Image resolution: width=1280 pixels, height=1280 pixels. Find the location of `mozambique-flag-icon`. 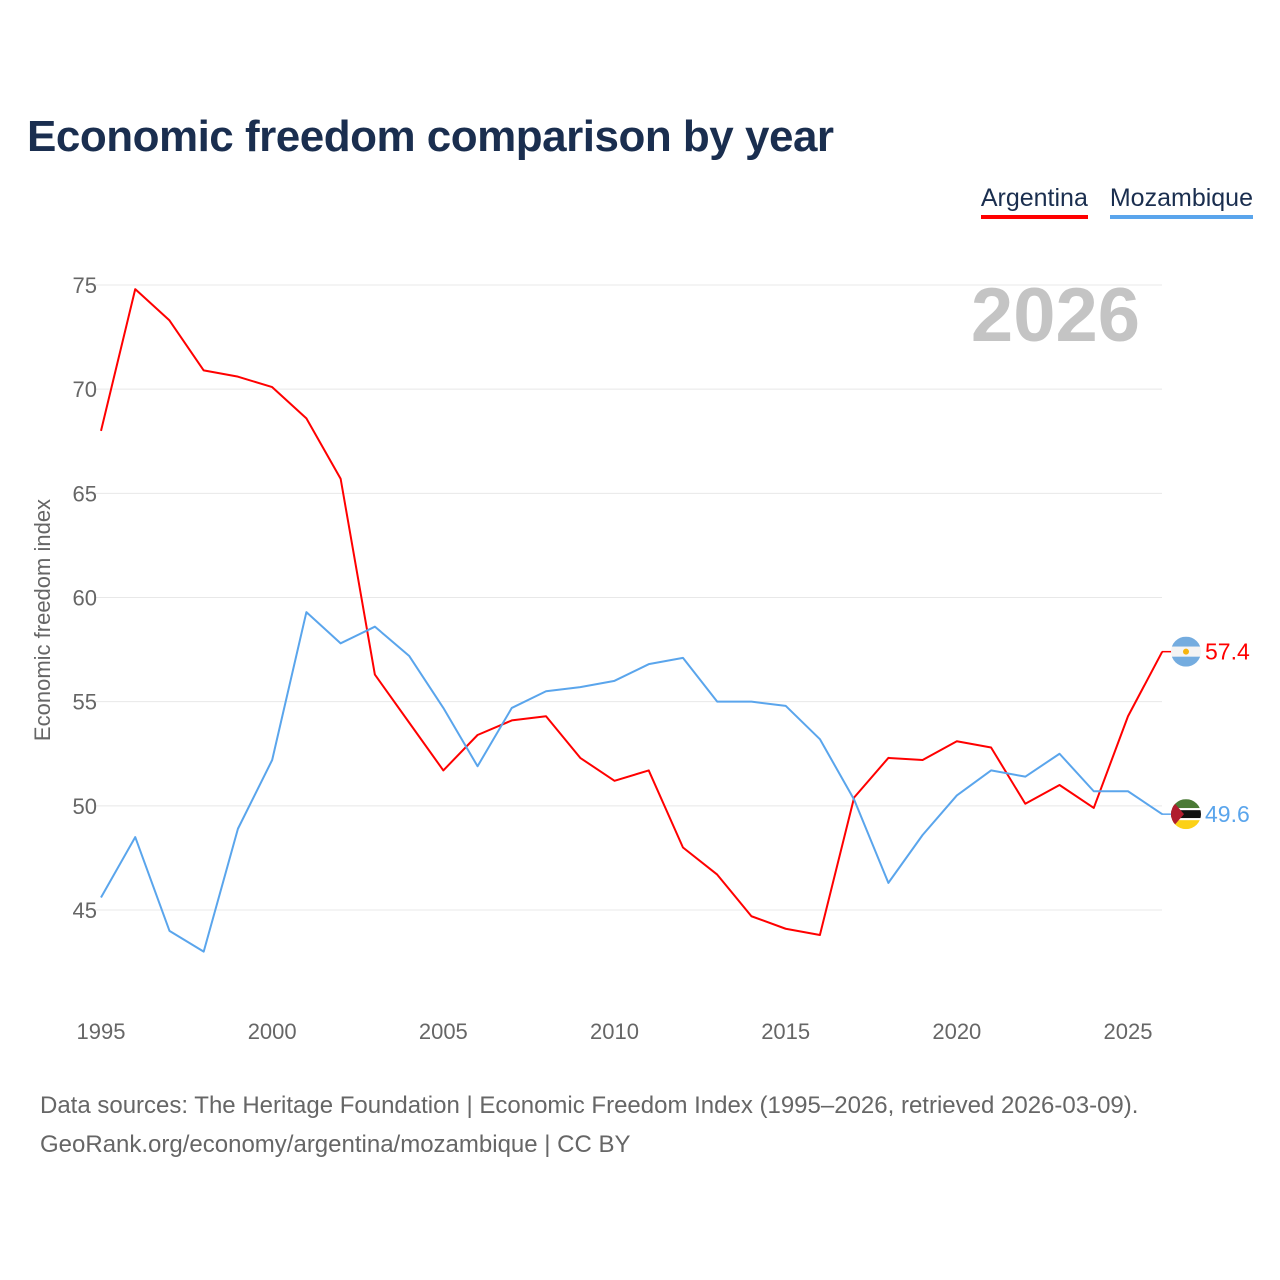

mozambique-flag-icon is located at coordinates (1186, 814).